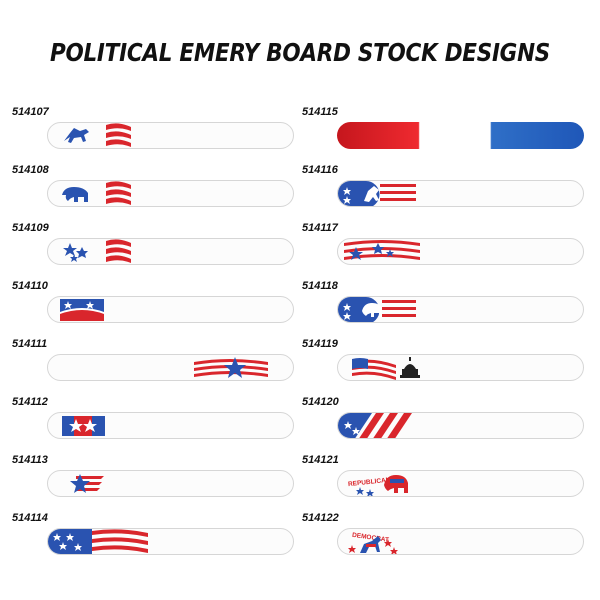 The width and height of the screenshot is (600, 600). I want to click on star-stripes-icon, so click(87, 483).